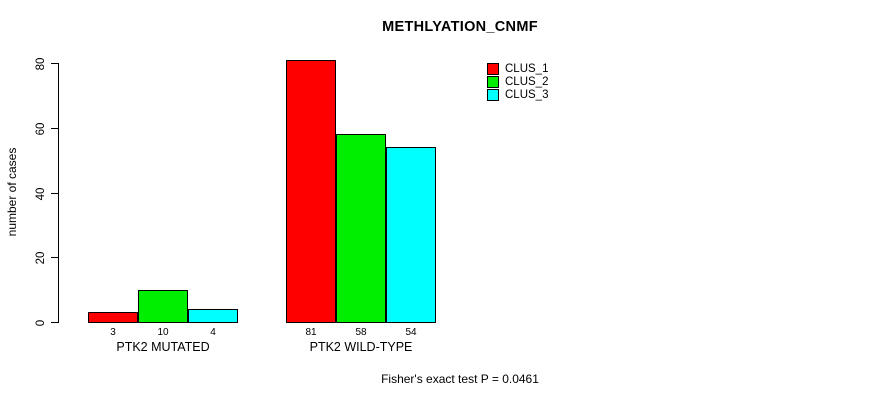  Describe the element at coordinates (41, 193) in the screenshot. I see `y-tick-label-40: 40` at that location.